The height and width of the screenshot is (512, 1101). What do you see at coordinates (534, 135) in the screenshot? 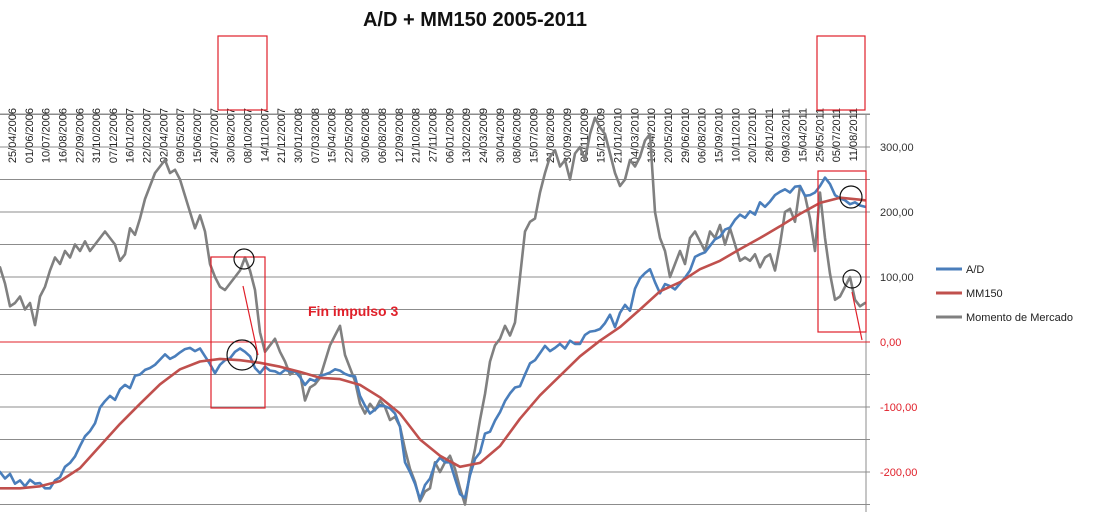
I see `x-tick-label: 15/07/2009` at bounding box center [534, 135].